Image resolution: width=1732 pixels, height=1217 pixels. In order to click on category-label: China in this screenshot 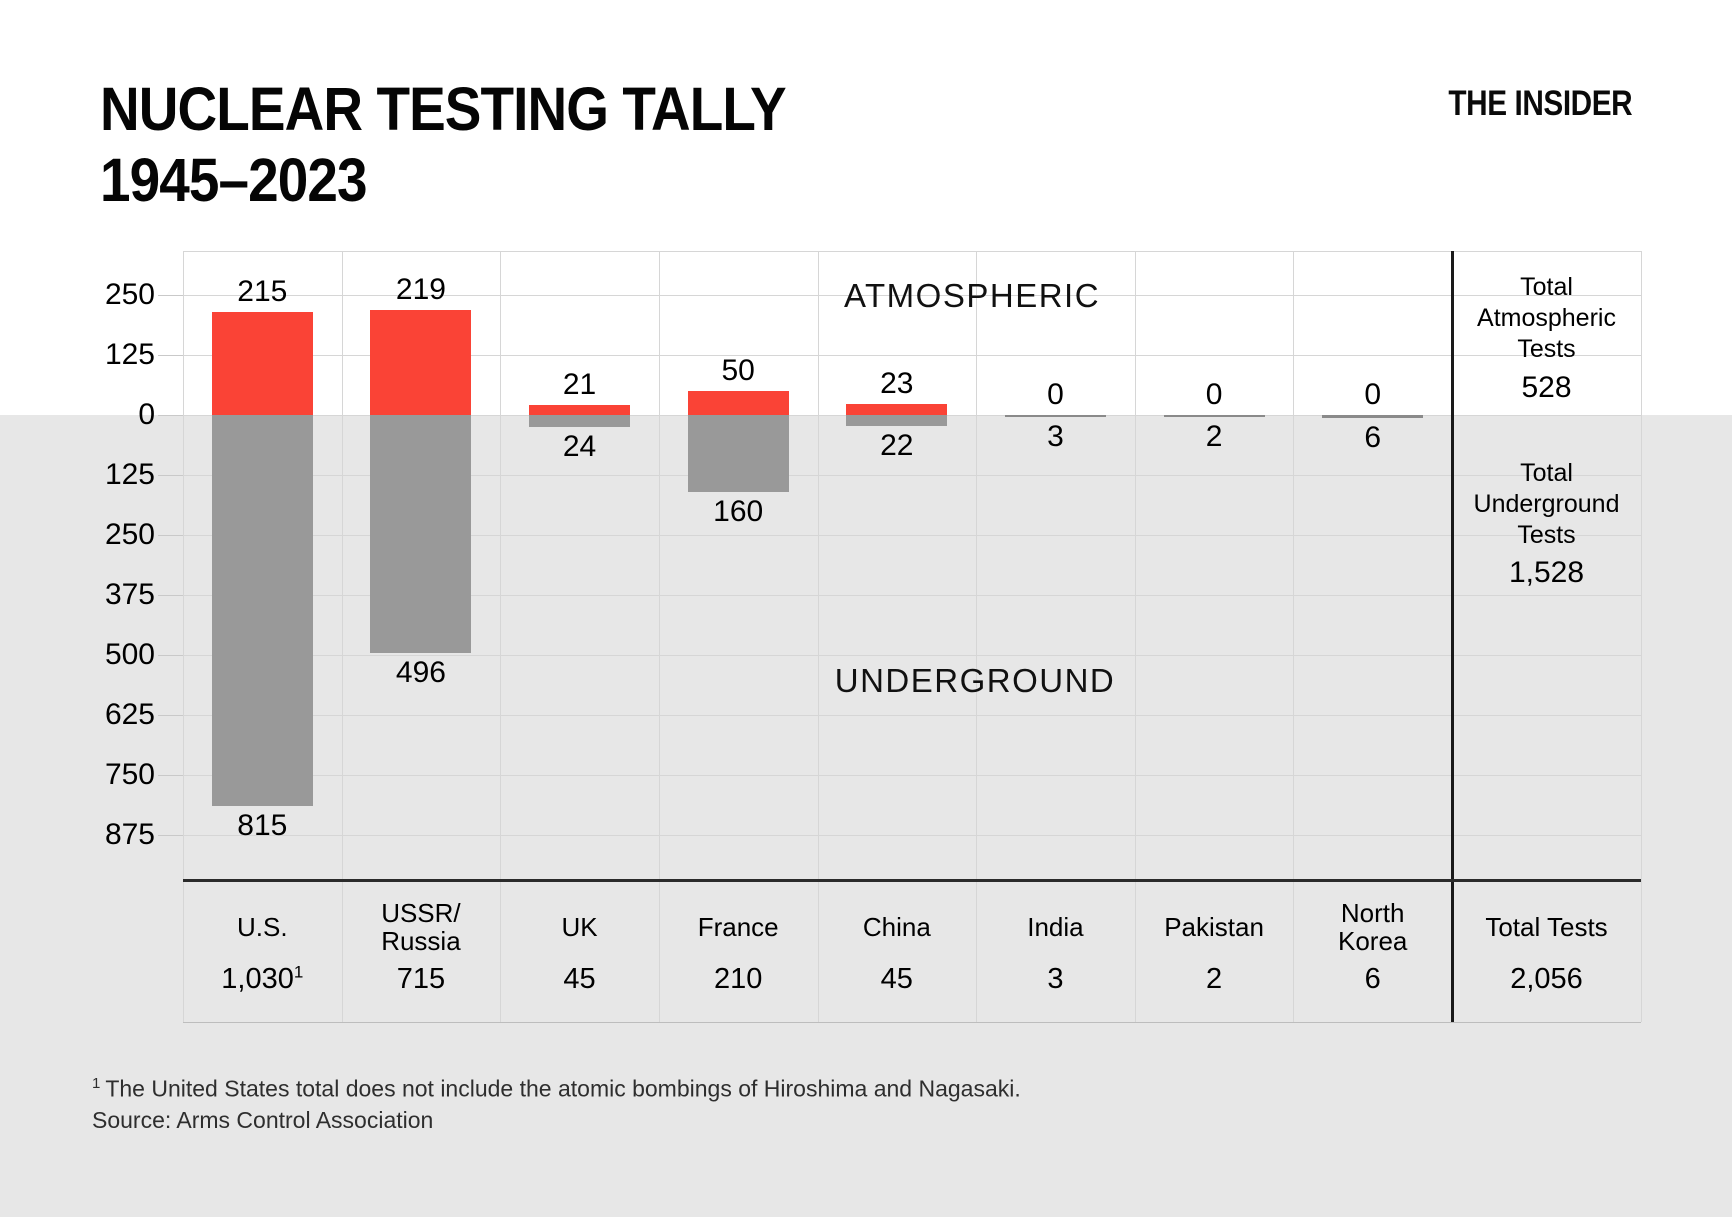, I will do `click(896, 927)`.